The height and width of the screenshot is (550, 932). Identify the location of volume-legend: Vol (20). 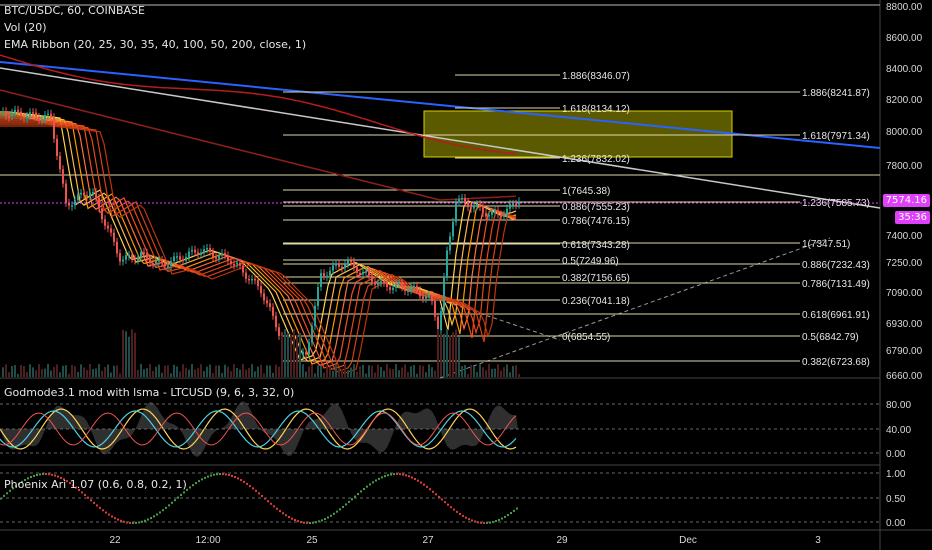
(25, 27).